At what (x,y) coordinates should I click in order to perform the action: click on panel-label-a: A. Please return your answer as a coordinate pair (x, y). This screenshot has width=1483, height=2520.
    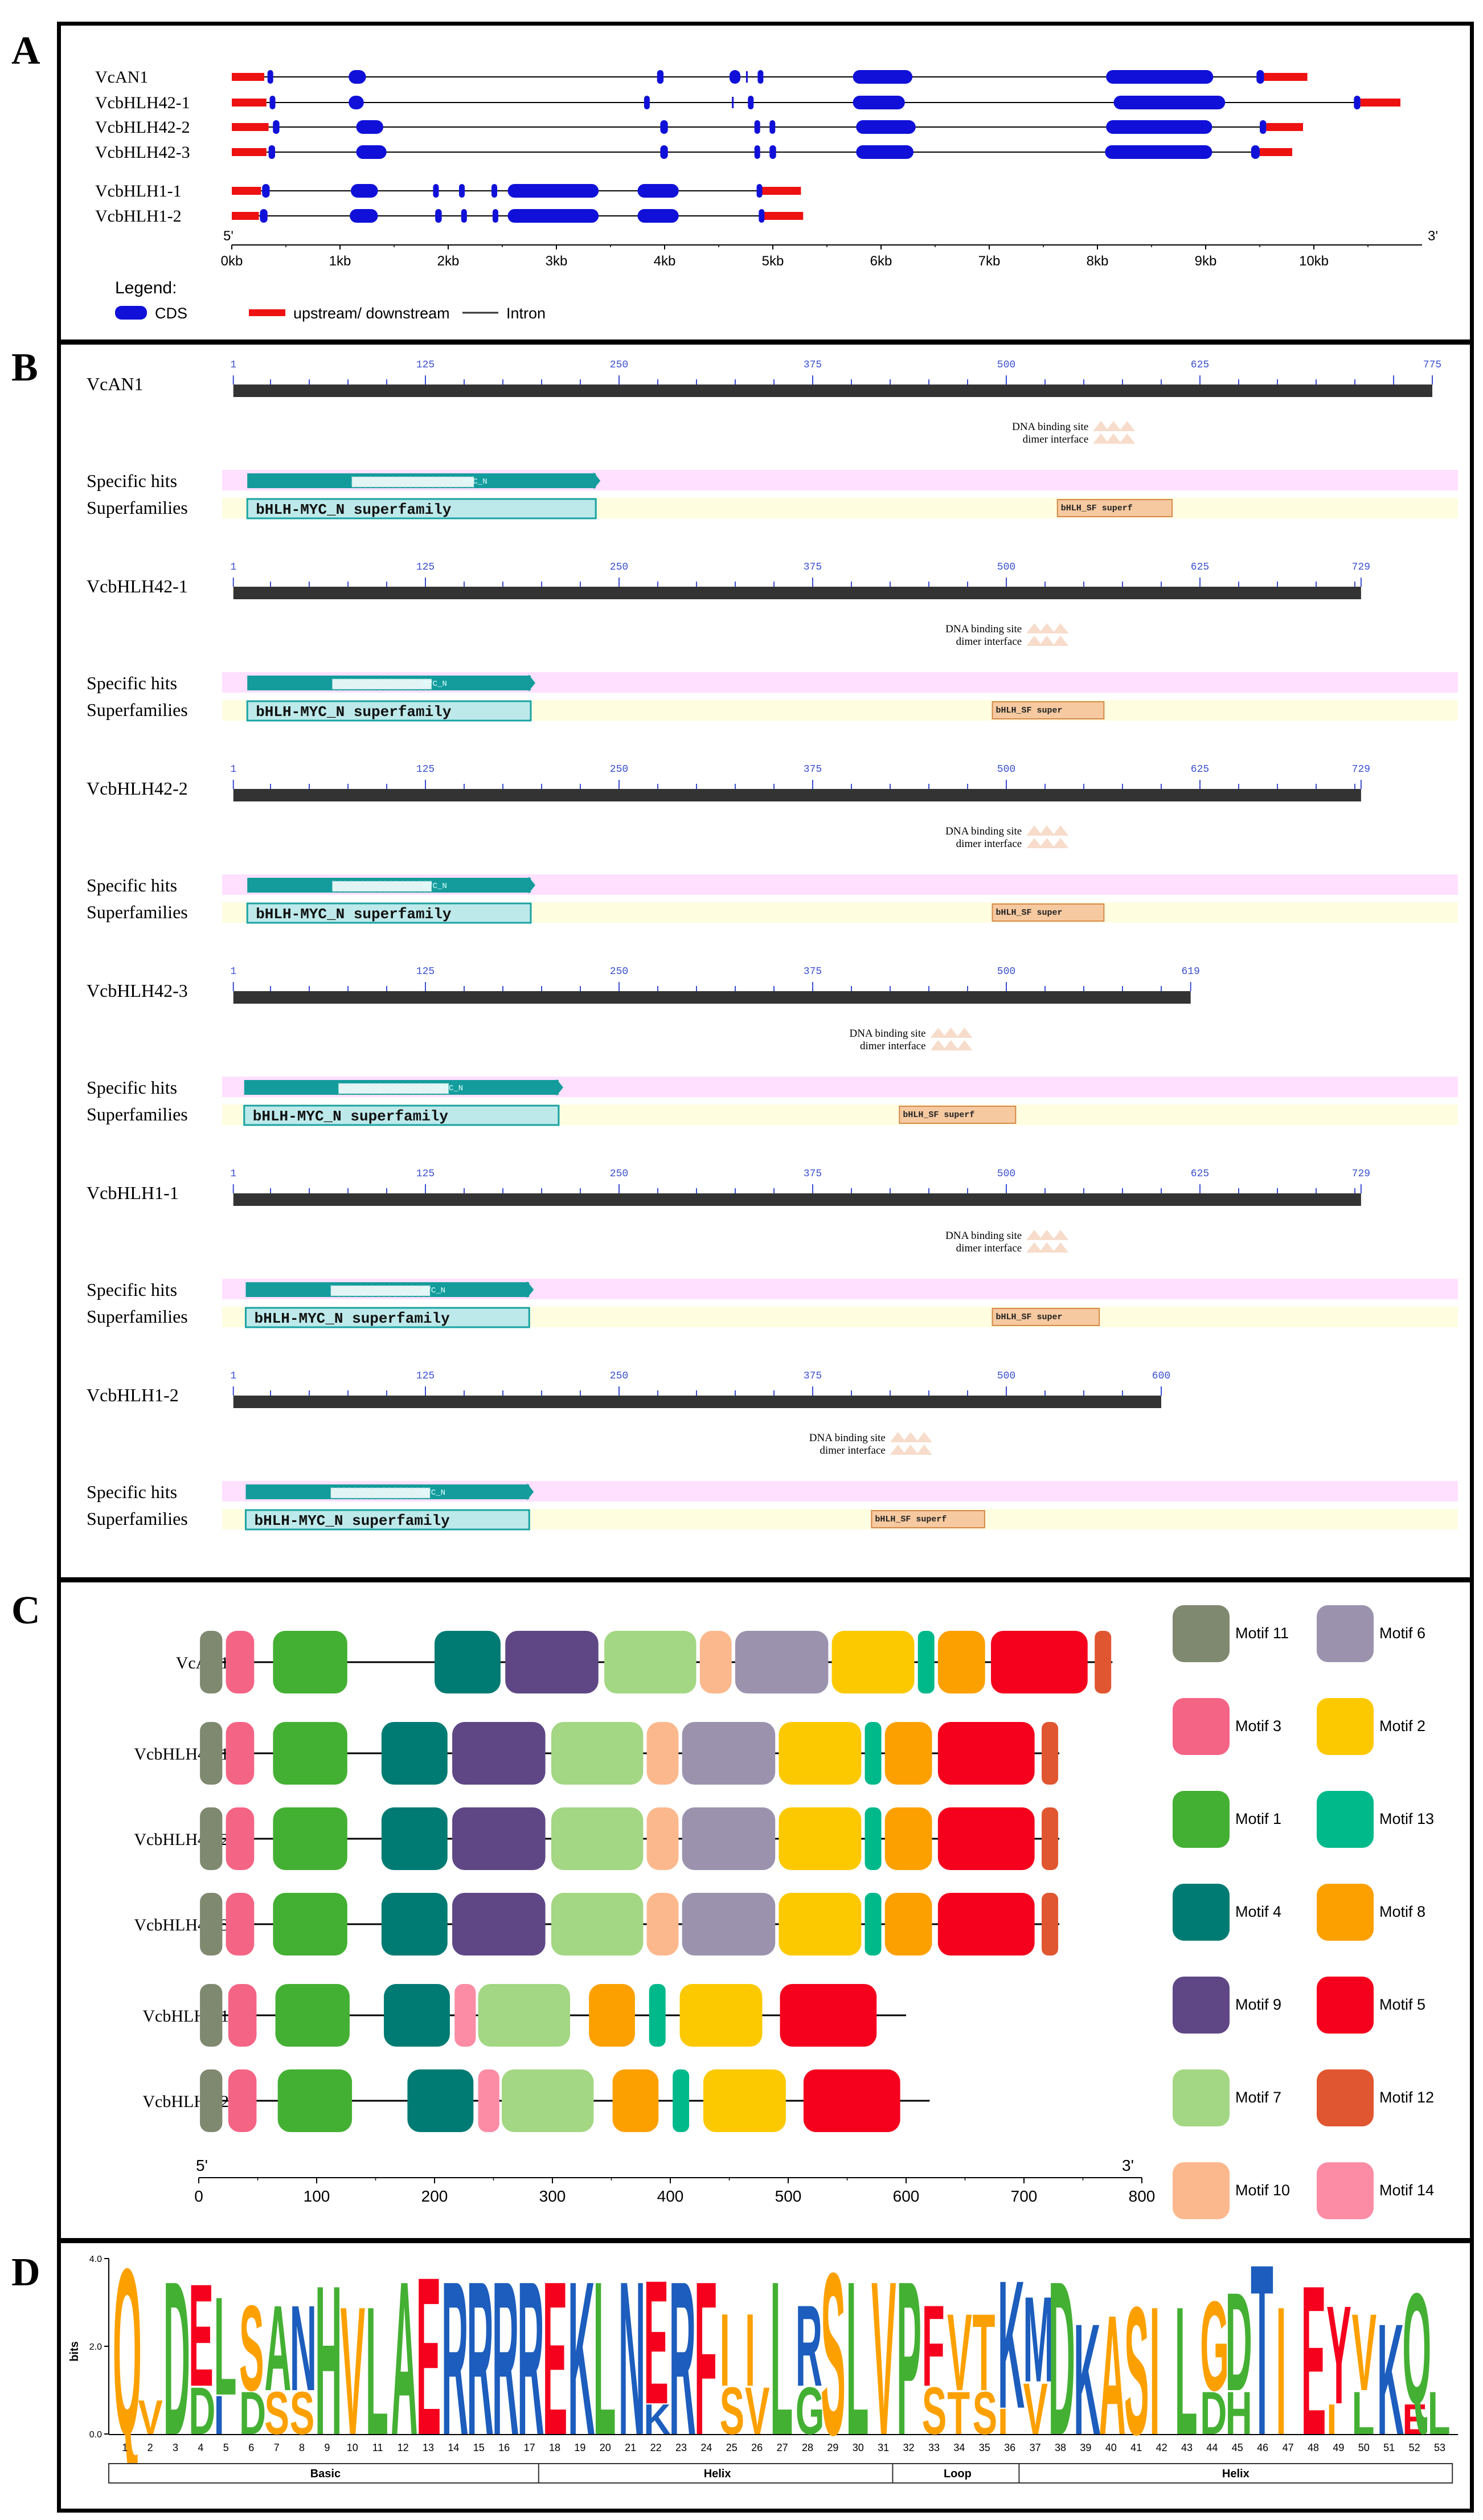
    Looking at the image, I should click on (25, 51).